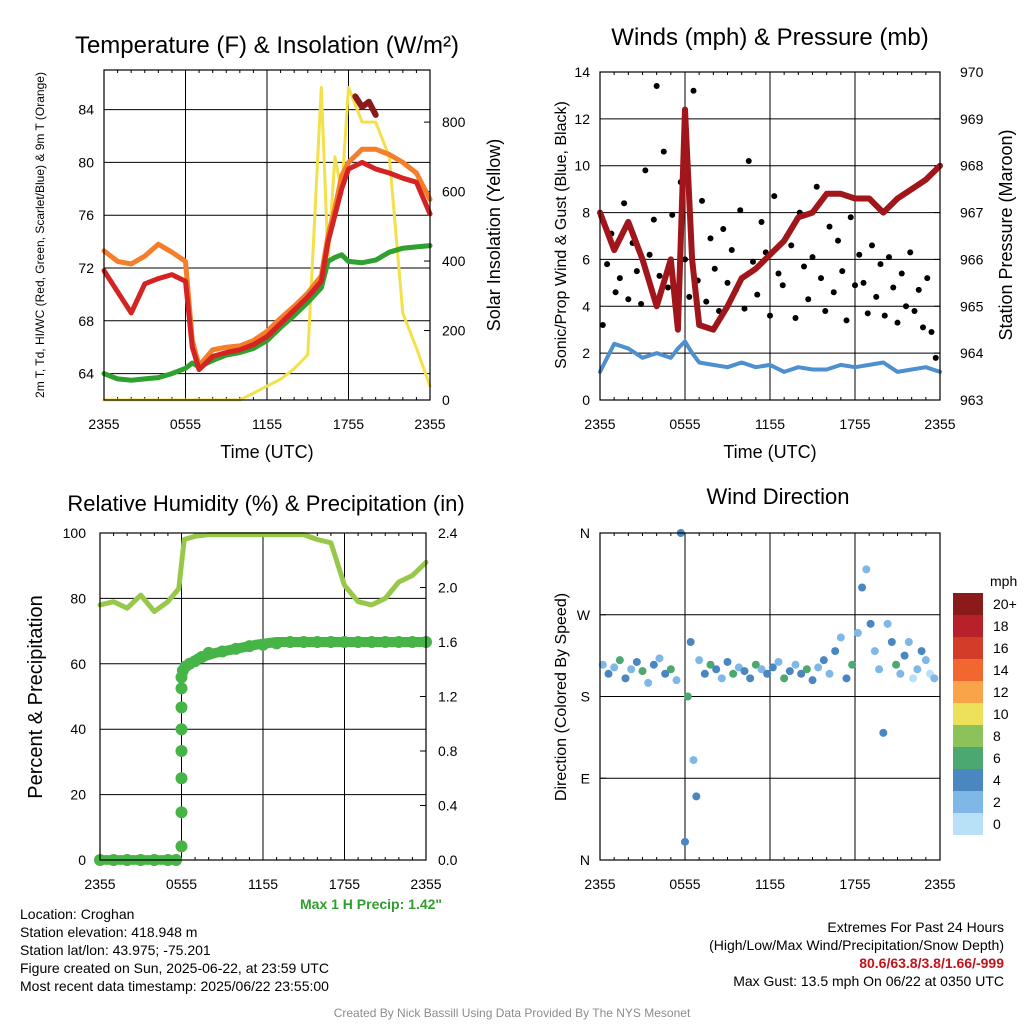  What do you see at coordinates (454, 192) in the screenshot?
I see `y2-tick-label: 600` at bounding box center [454, 192].